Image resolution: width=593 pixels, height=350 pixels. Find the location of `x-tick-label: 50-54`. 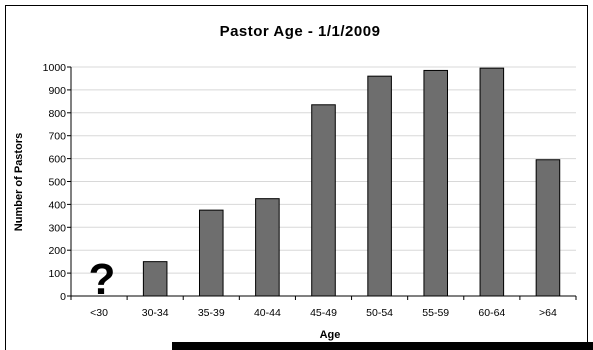

x-tick-label: 50-54 is located at coordinates (379, 313).